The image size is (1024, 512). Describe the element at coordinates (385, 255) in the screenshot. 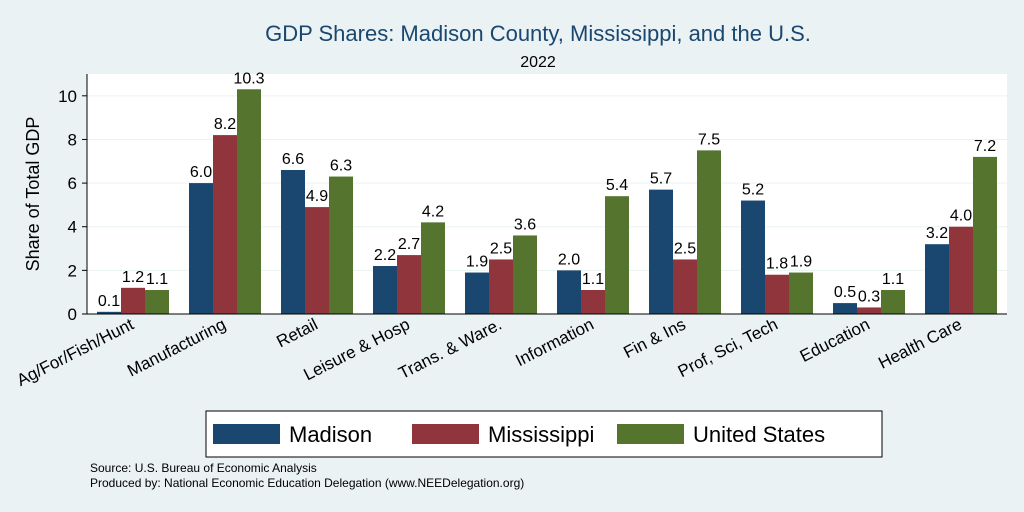

I see `data-label: 2.2` at that location.